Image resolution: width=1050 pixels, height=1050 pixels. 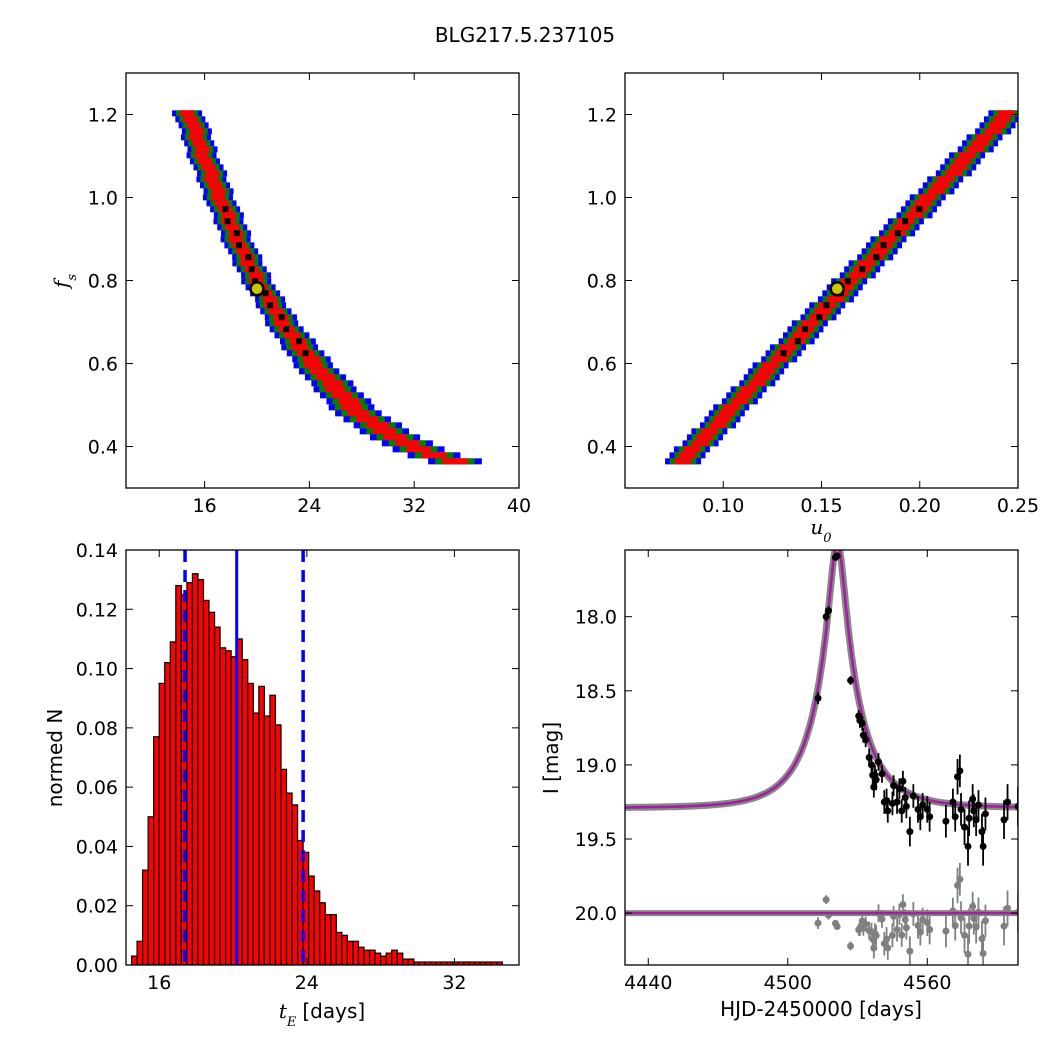 I want to click on p1-xtick-label: 0.20, so click(x=920, y=506).